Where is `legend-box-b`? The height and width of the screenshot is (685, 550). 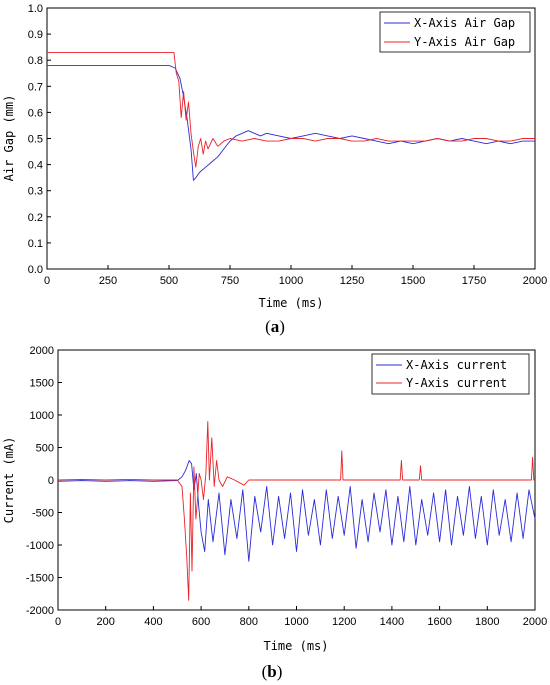
legend-box-b is located at coordinates (450, 374).